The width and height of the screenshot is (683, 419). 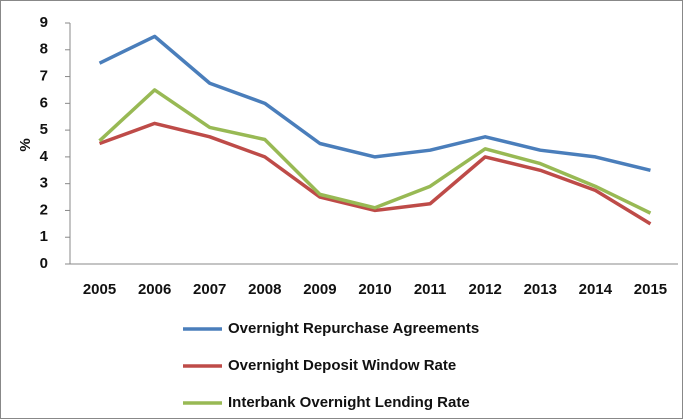 What do you see at coordinates (342, 365) in the screenshot?
I see `legend-label: Overnight Deposit Window Rate` at bounding box center [342, 365].